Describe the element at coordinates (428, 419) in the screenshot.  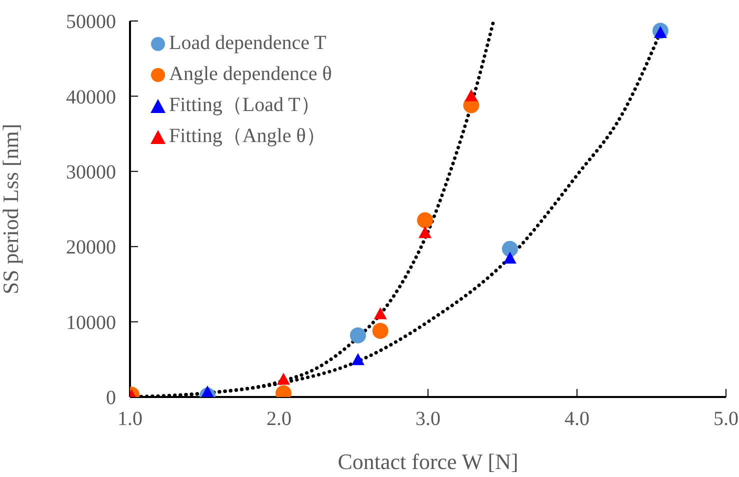
I see `x-tick-label: 3.0` at that location.